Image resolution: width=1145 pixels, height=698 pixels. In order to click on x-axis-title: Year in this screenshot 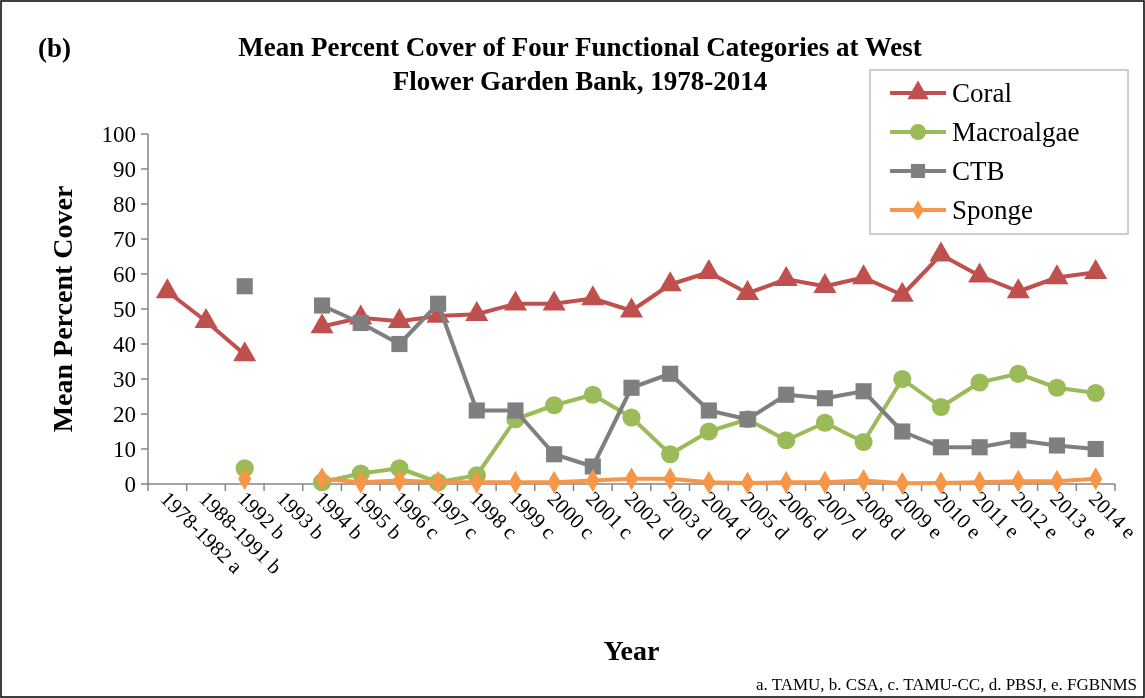, I will do `click(631, 650)`.